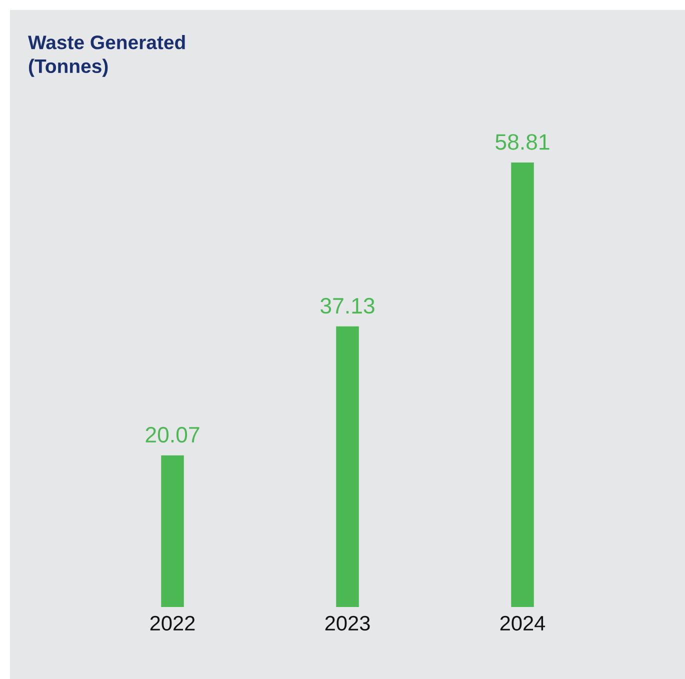 The width and height of the screenshot is (685, 679). Describe the element at coordinates (523, 142) in the screenshot. I see `data-label: 58.81` at that location.